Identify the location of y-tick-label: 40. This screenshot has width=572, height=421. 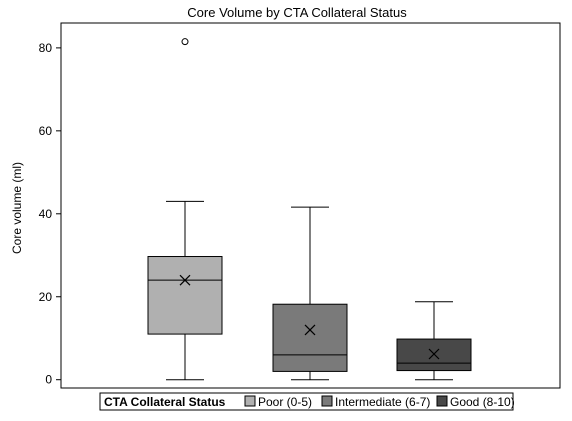
(46, 214).